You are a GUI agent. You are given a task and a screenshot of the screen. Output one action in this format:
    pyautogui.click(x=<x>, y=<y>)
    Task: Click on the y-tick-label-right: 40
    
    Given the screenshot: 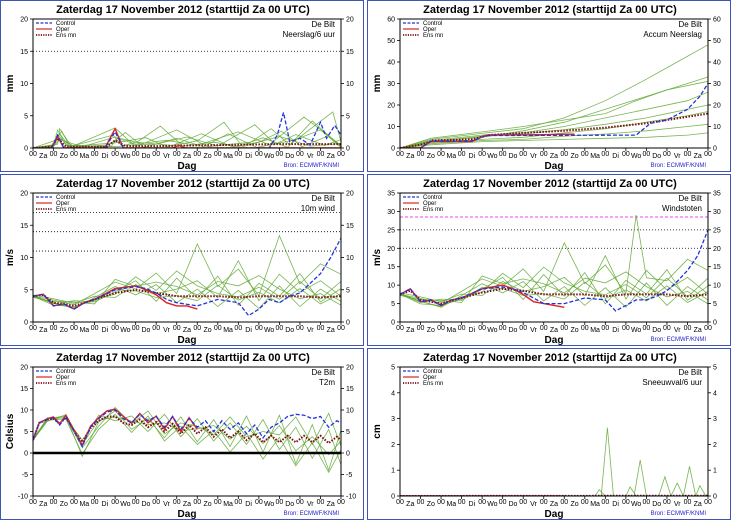 What is the action you would take?
    pyautogui.click(x=717, y=63)
    